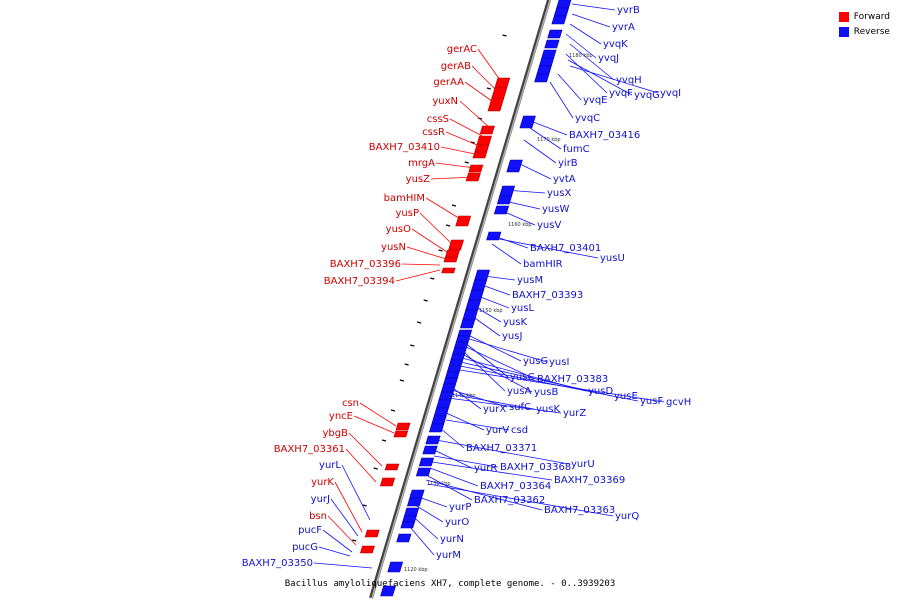  Describe the element at coordinates (305, 547) in the screenshot. I see `gene-label-forward: pucG` at that location.